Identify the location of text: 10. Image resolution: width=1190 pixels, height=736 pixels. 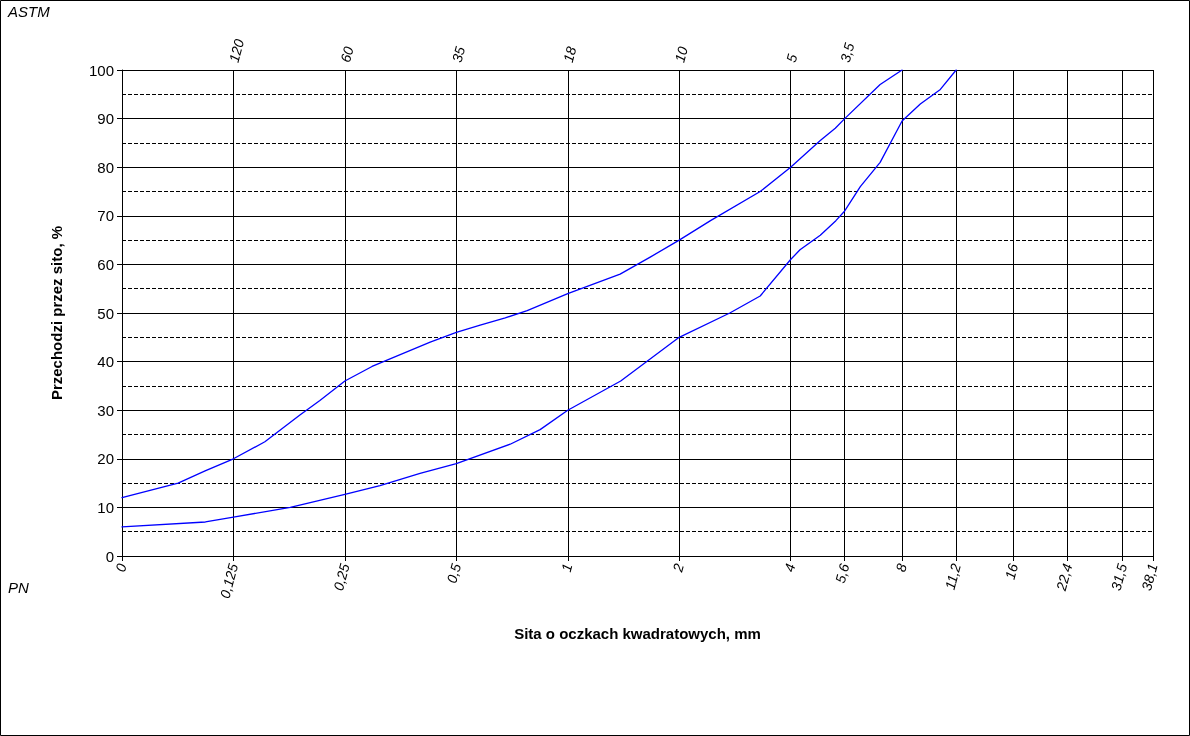
(681, 54).